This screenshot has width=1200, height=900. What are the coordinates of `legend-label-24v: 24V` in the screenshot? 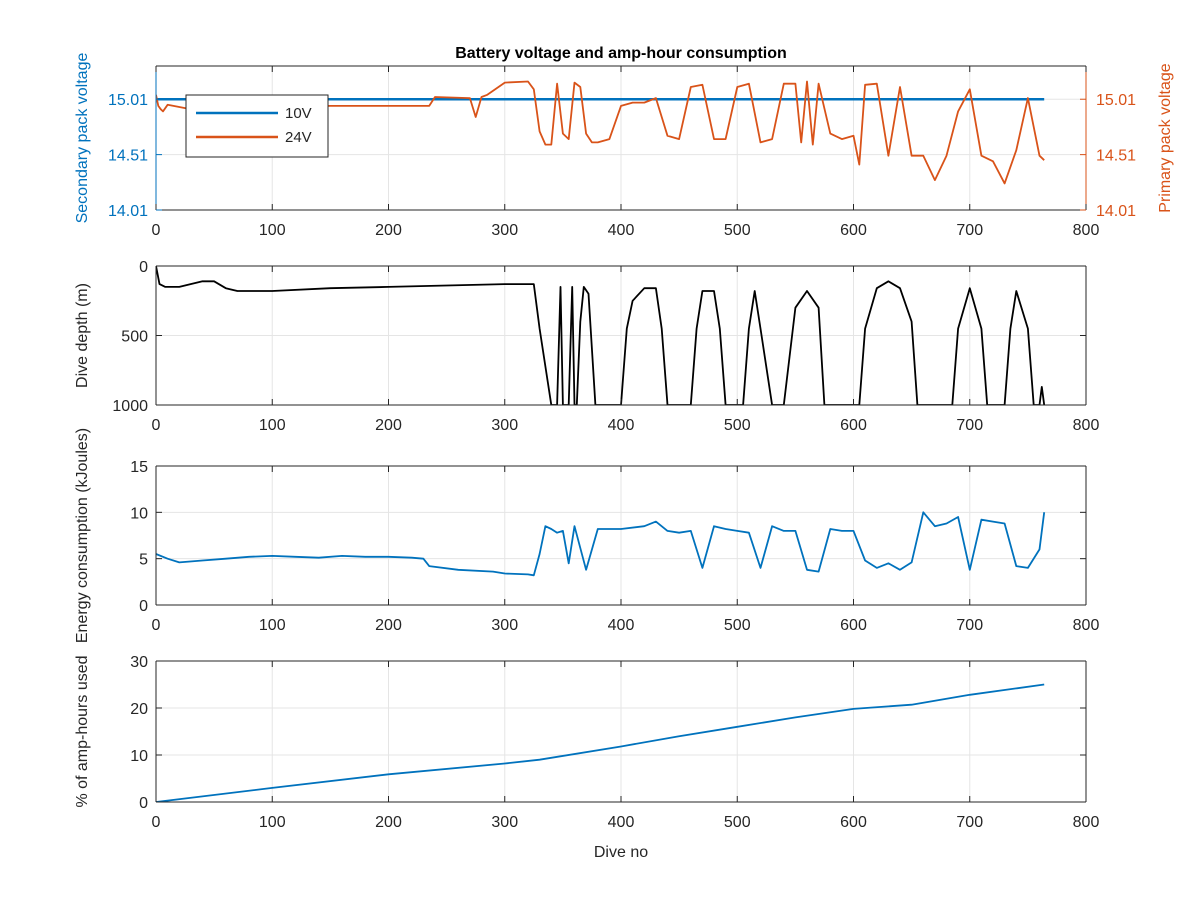 It's located at (298, 137).